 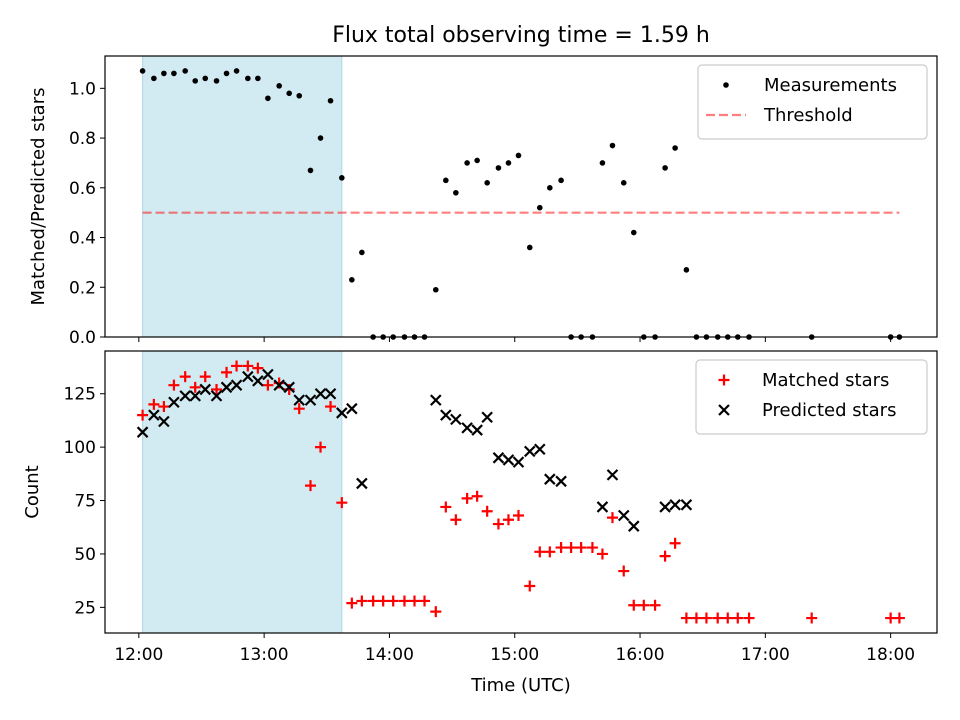 I want to click on y-tick-label: 1.0, so click(x=82, y=89).